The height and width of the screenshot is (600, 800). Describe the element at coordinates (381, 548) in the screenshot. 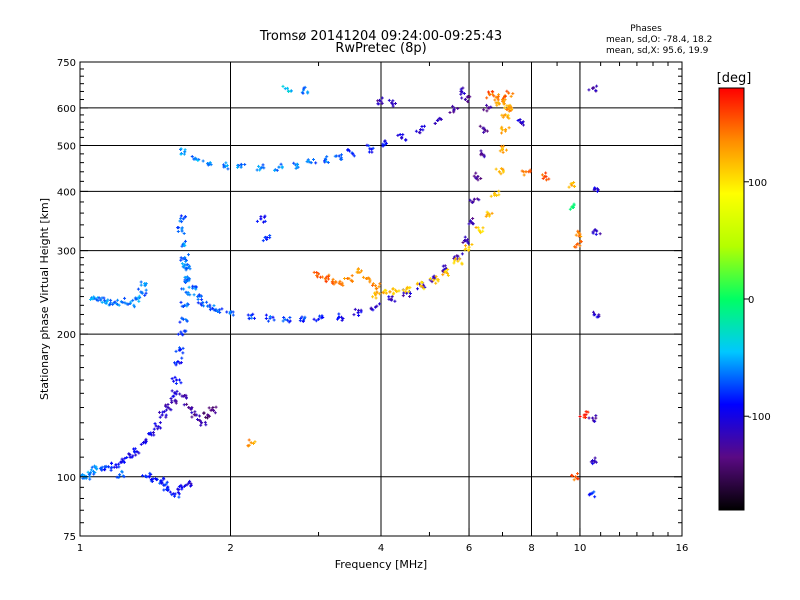

I see `x-tick-label: 4` at that location.